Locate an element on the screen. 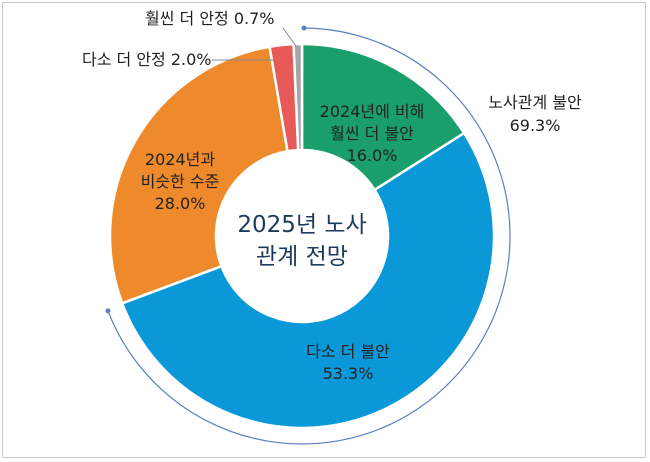 The width and height of the screenshot is (650, 462). slice-label-somewhat-more-stable: 다소 더 안정 2.0% is located at coordinates (147, 59).